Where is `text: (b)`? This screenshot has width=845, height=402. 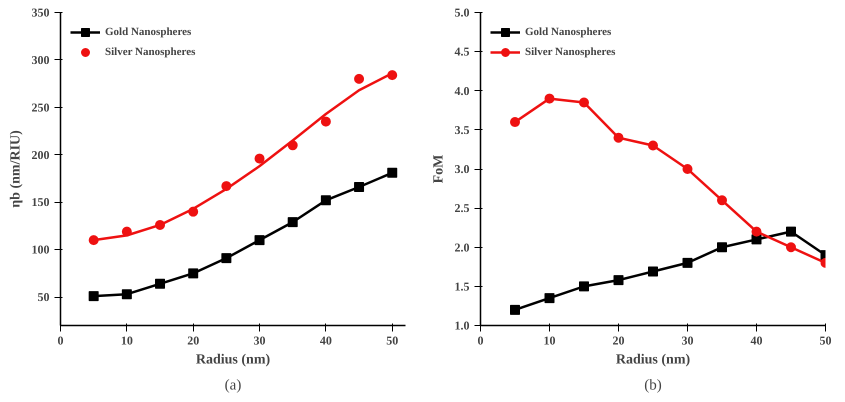 text: (b) is located at coordinates (653, 386).